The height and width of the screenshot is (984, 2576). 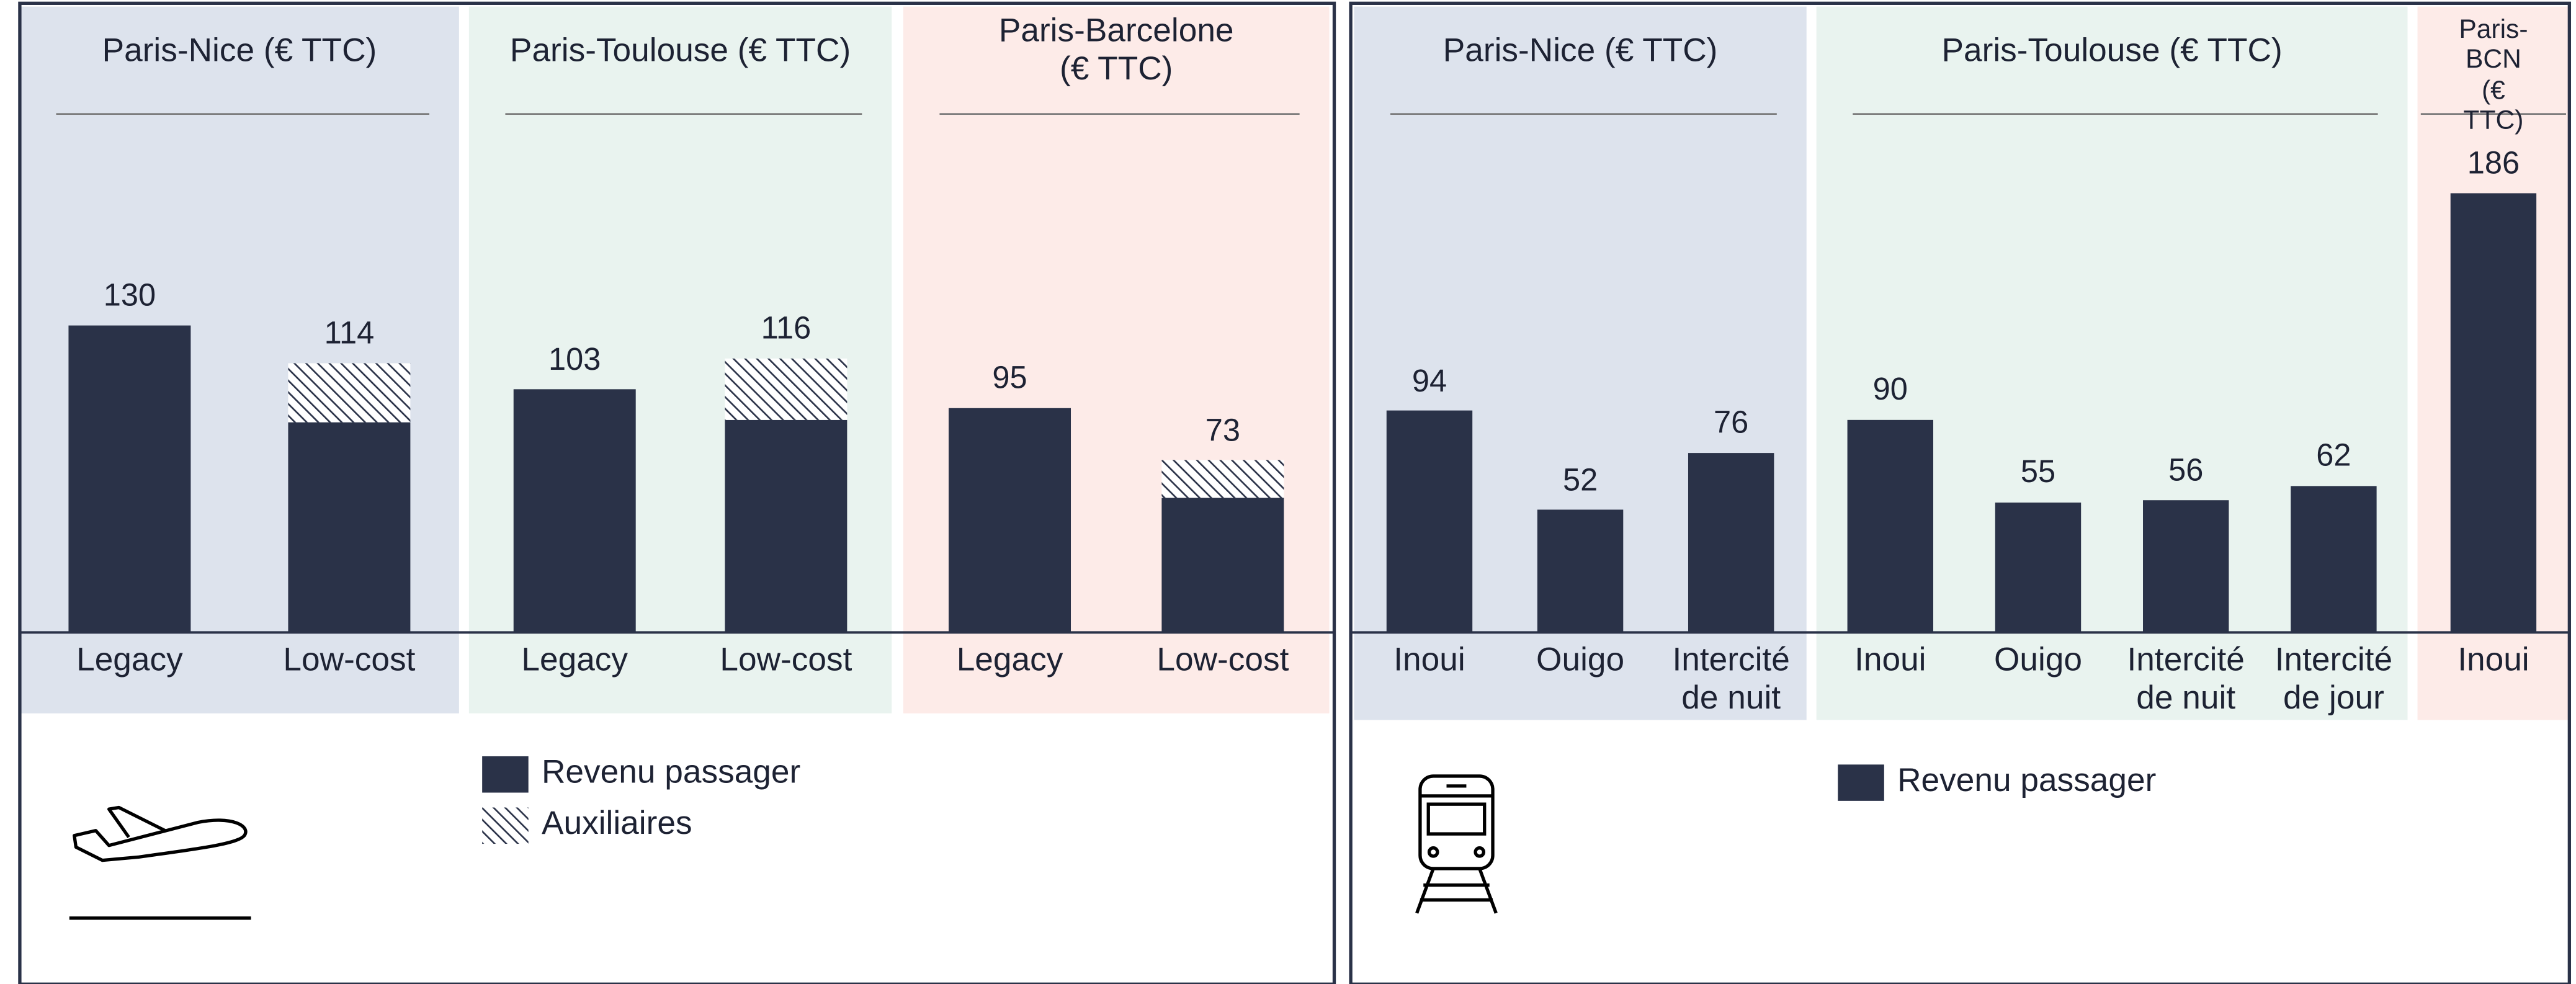 I want to click on group-title: Paris-Barcelone (€ TTC), so click(x=1116, y=50).